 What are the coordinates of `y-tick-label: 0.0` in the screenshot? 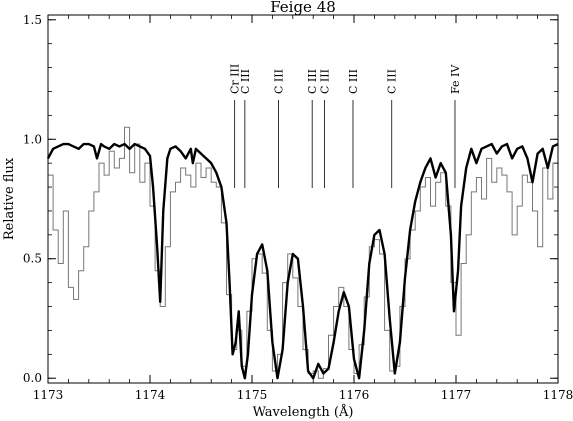 It's located at (32, 378).